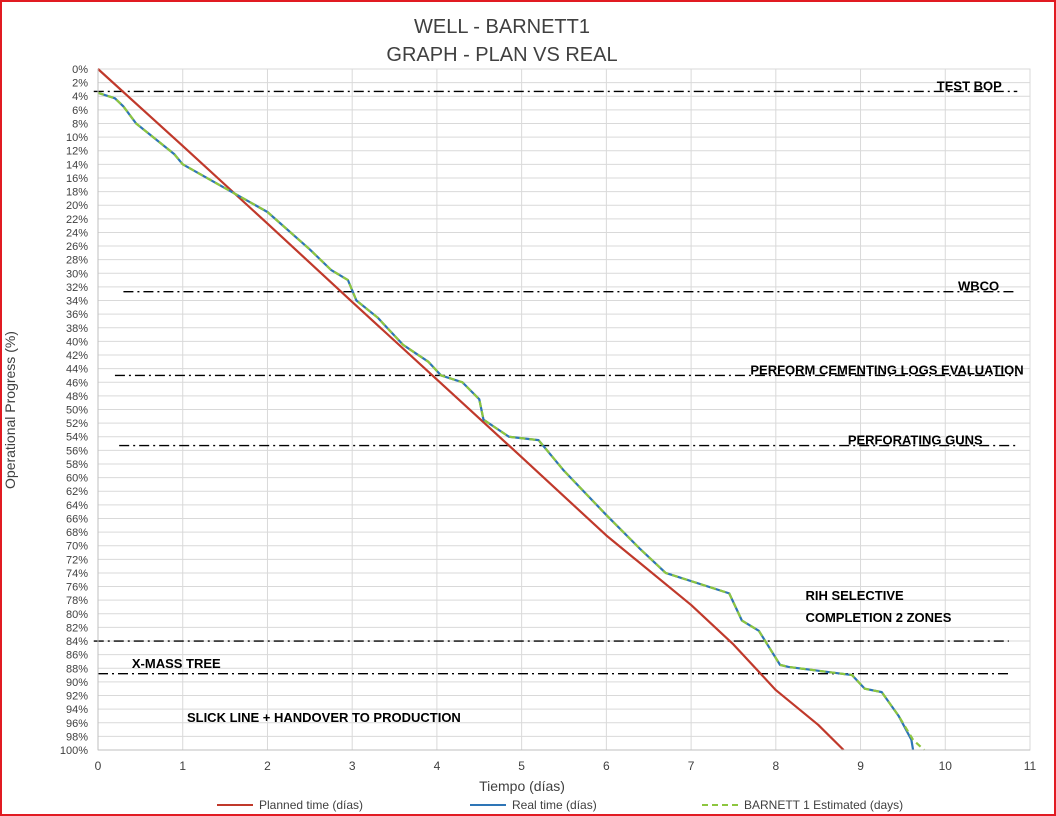 Image resolution: width=1056 pixels, height=816 pixels. I want to click on x-tick-label: 10, so click(946, 766).